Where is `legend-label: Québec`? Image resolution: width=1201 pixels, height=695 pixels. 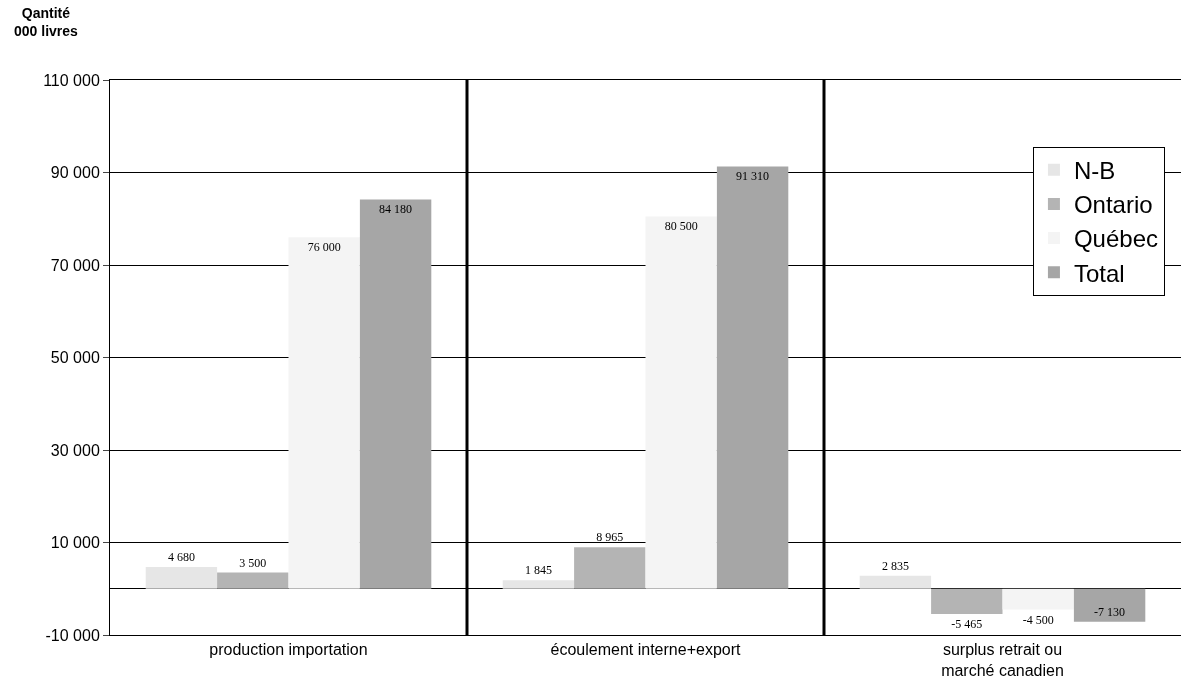 legend-label: Québec is located at coordinates (1115, 239).